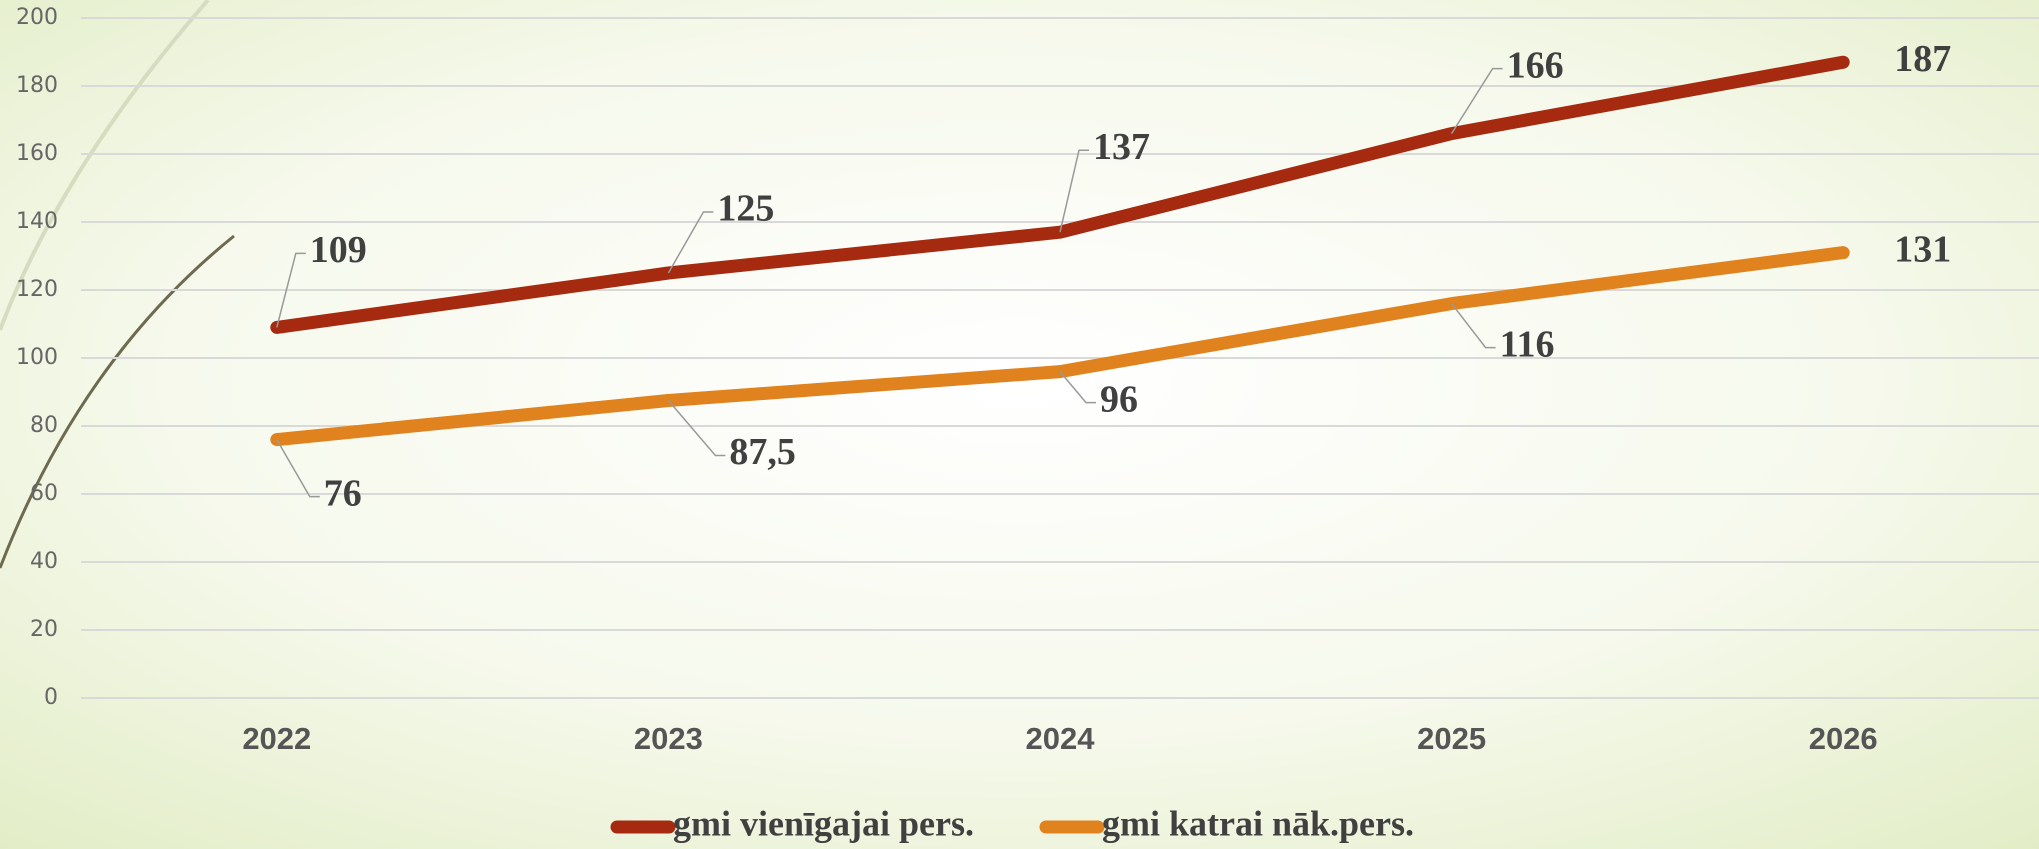 Image resolution: width=2039 pixels, height=849 pixels. I want to click on x-tick-label: 2026, so click(1843, 738).